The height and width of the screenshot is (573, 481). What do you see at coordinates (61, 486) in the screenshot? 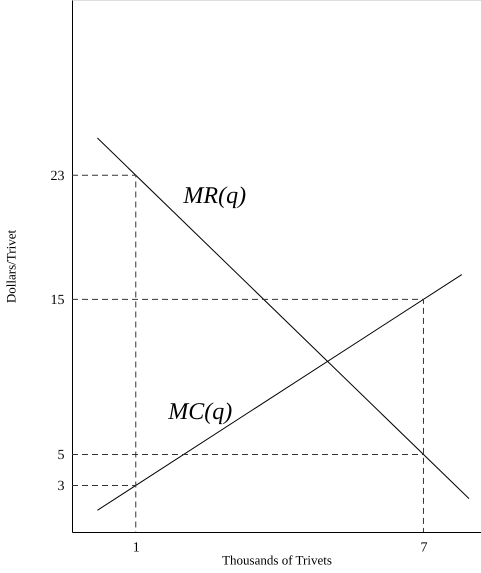
I see `y-tick-label: 3` at bounding box center [61, 486].